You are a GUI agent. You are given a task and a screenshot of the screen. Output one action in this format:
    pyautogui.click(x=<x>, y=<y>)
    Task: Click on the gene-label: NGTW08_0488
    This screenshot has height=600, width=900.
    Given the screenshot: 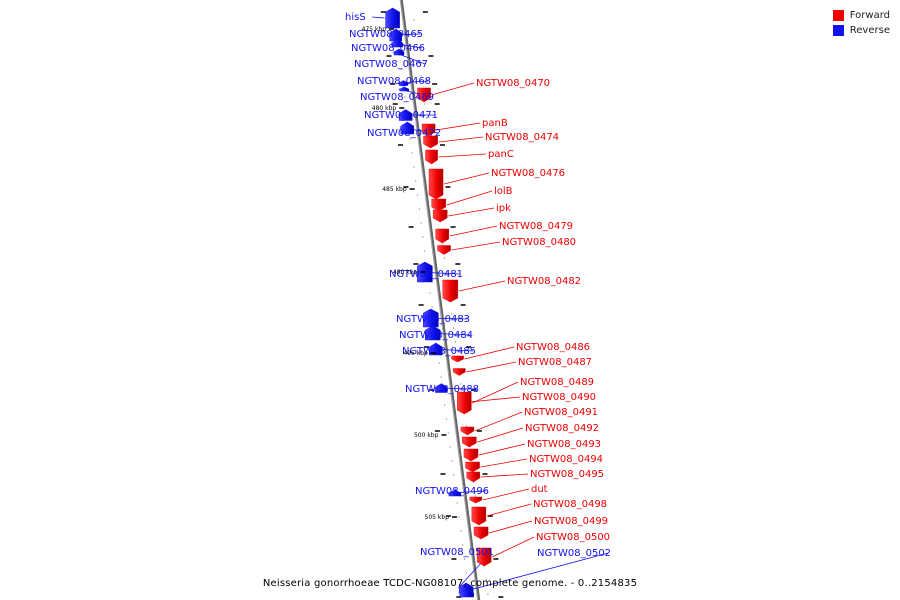 What is the action you would take?
    pyautogui.click(x=442, y=389)
    